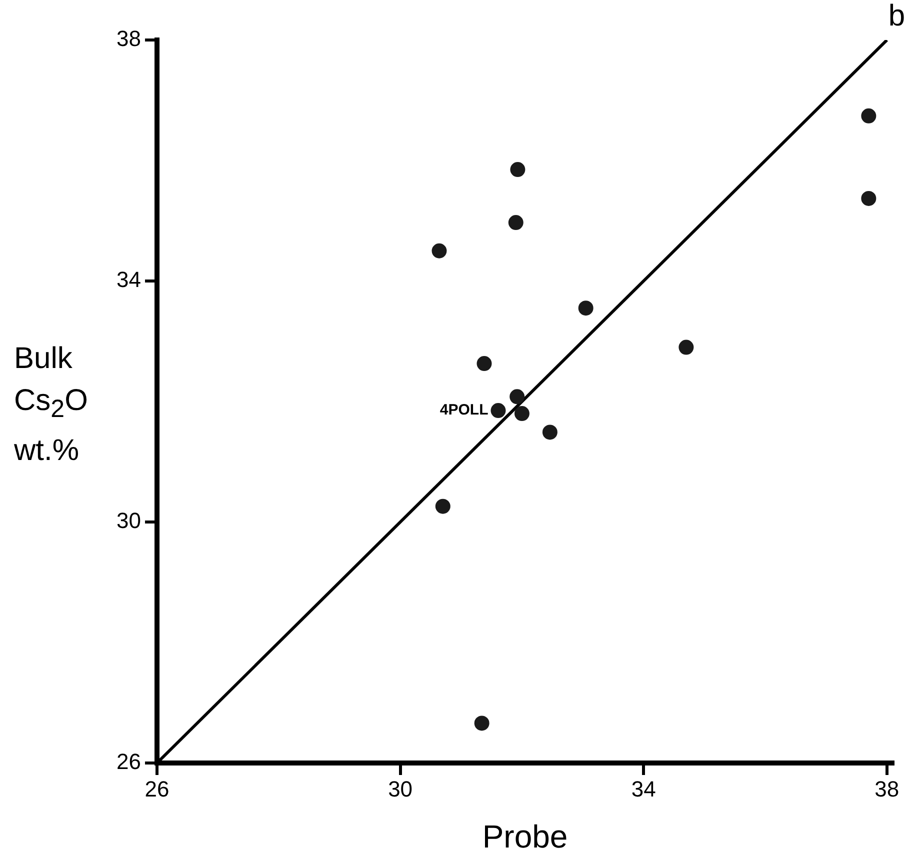  I want to click on y-tick-label: 34, so click(128, 279).